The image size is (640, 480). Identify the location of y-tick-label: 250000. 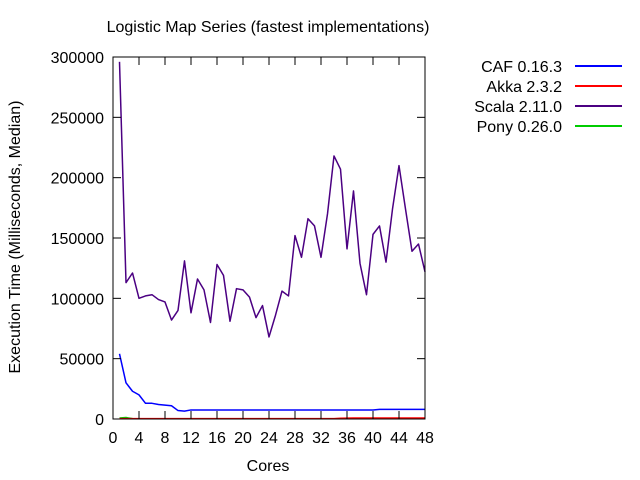
(77, 118).